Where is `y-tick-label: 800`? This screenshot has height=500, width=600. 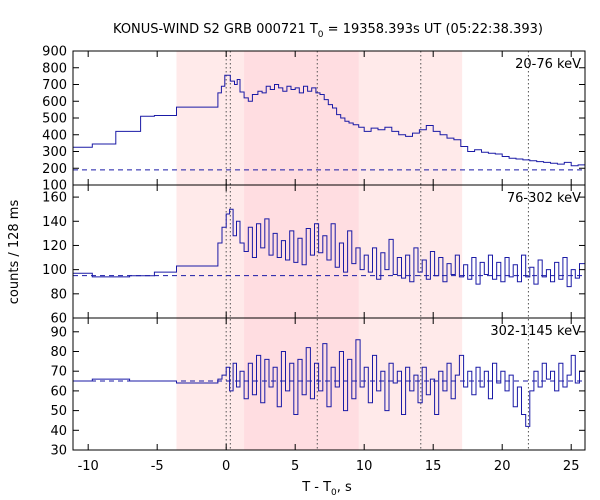
y-tick-label: 800 is located at coordinates (54, 68).